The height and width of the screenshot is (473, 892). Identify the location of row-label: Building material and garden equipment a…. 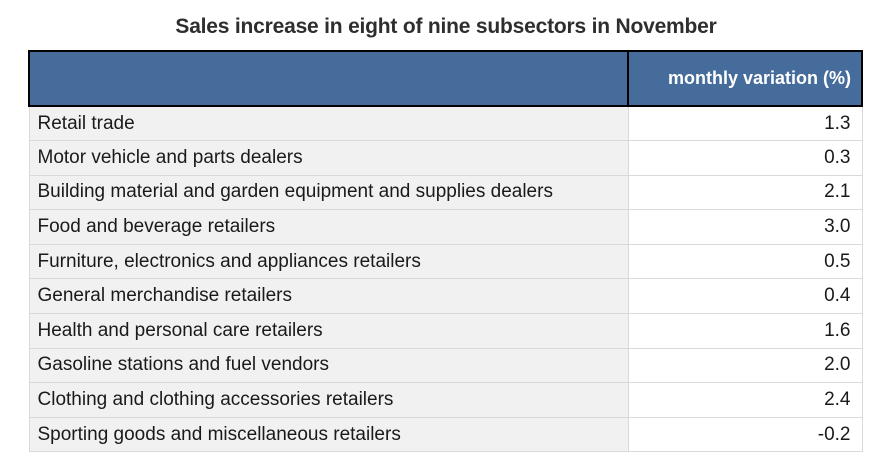
(328, 192).